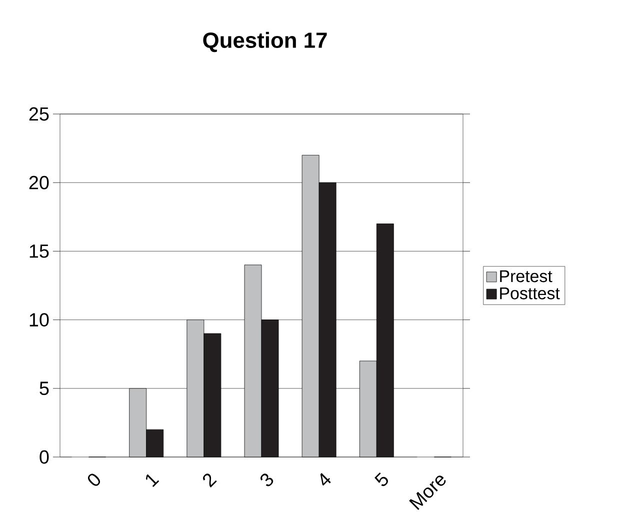 This screenshot has height=527, width=623. What do you see at coordinates (210, 481) in the screenshot?
I see `x-tick-label: 2` at bounding box center [210, 481].